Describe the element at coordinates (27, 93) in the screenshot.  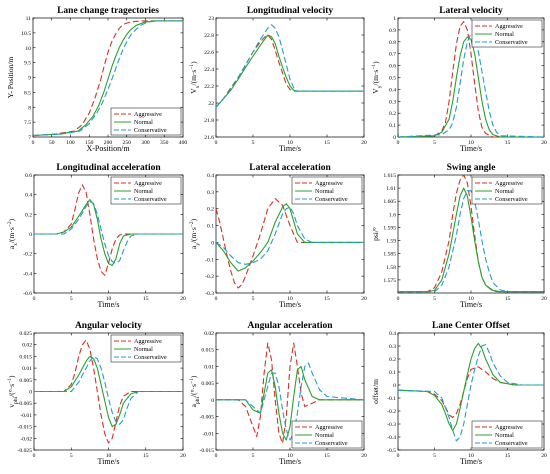
I see `y-tick-label: 8.5` at that location.